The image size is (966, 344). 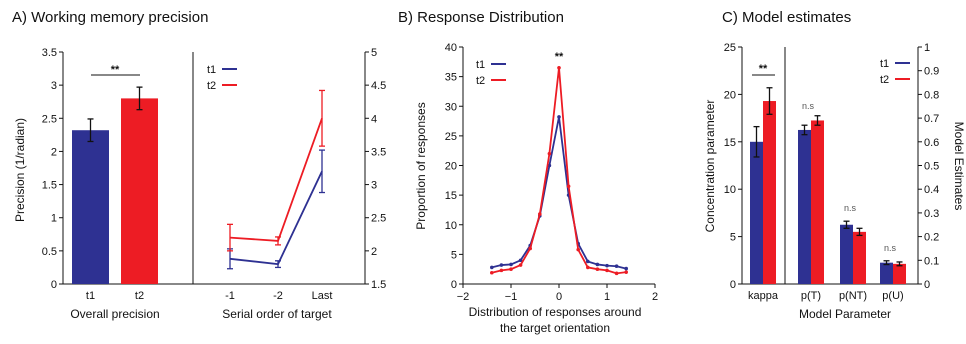 I want to click on panel-a-right-category-label: -2, so click(x=278, y=296).